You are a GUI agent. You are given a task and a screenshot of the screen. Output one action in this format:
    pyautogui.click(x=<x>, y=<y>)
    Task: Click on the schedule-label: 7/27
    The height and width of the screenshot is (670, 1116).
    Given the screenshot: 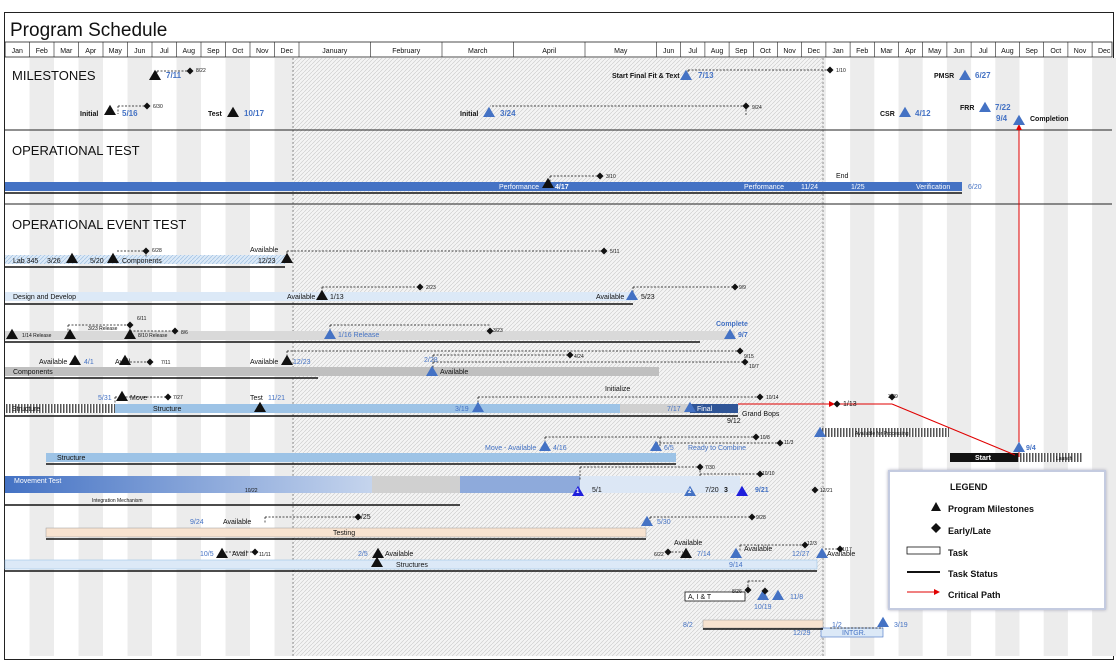 What is the action you would take?
    pyautogui.click(x=178, y=398)
    